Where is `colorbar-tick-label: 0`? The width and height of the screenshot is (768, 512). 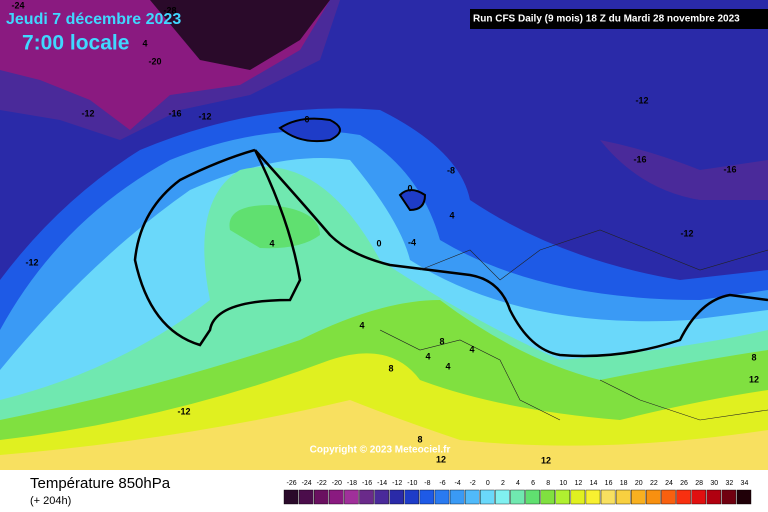
colorbar-tick-label: 0 is located at coordinates (488, 483).